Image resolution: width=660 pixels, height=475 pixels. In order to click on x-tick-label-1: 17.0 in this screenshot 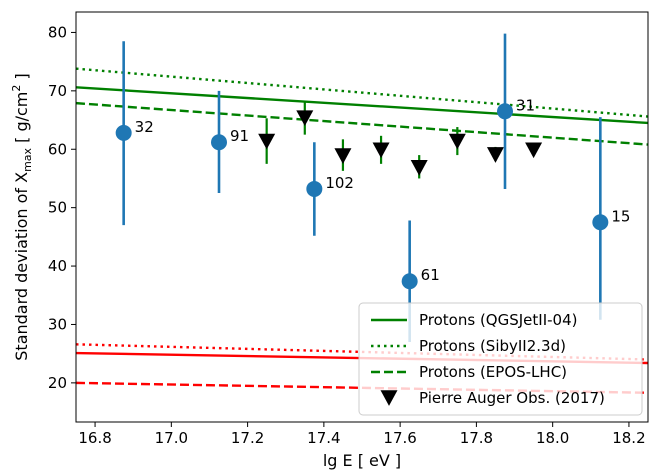, I will do `click(171, 438)`.